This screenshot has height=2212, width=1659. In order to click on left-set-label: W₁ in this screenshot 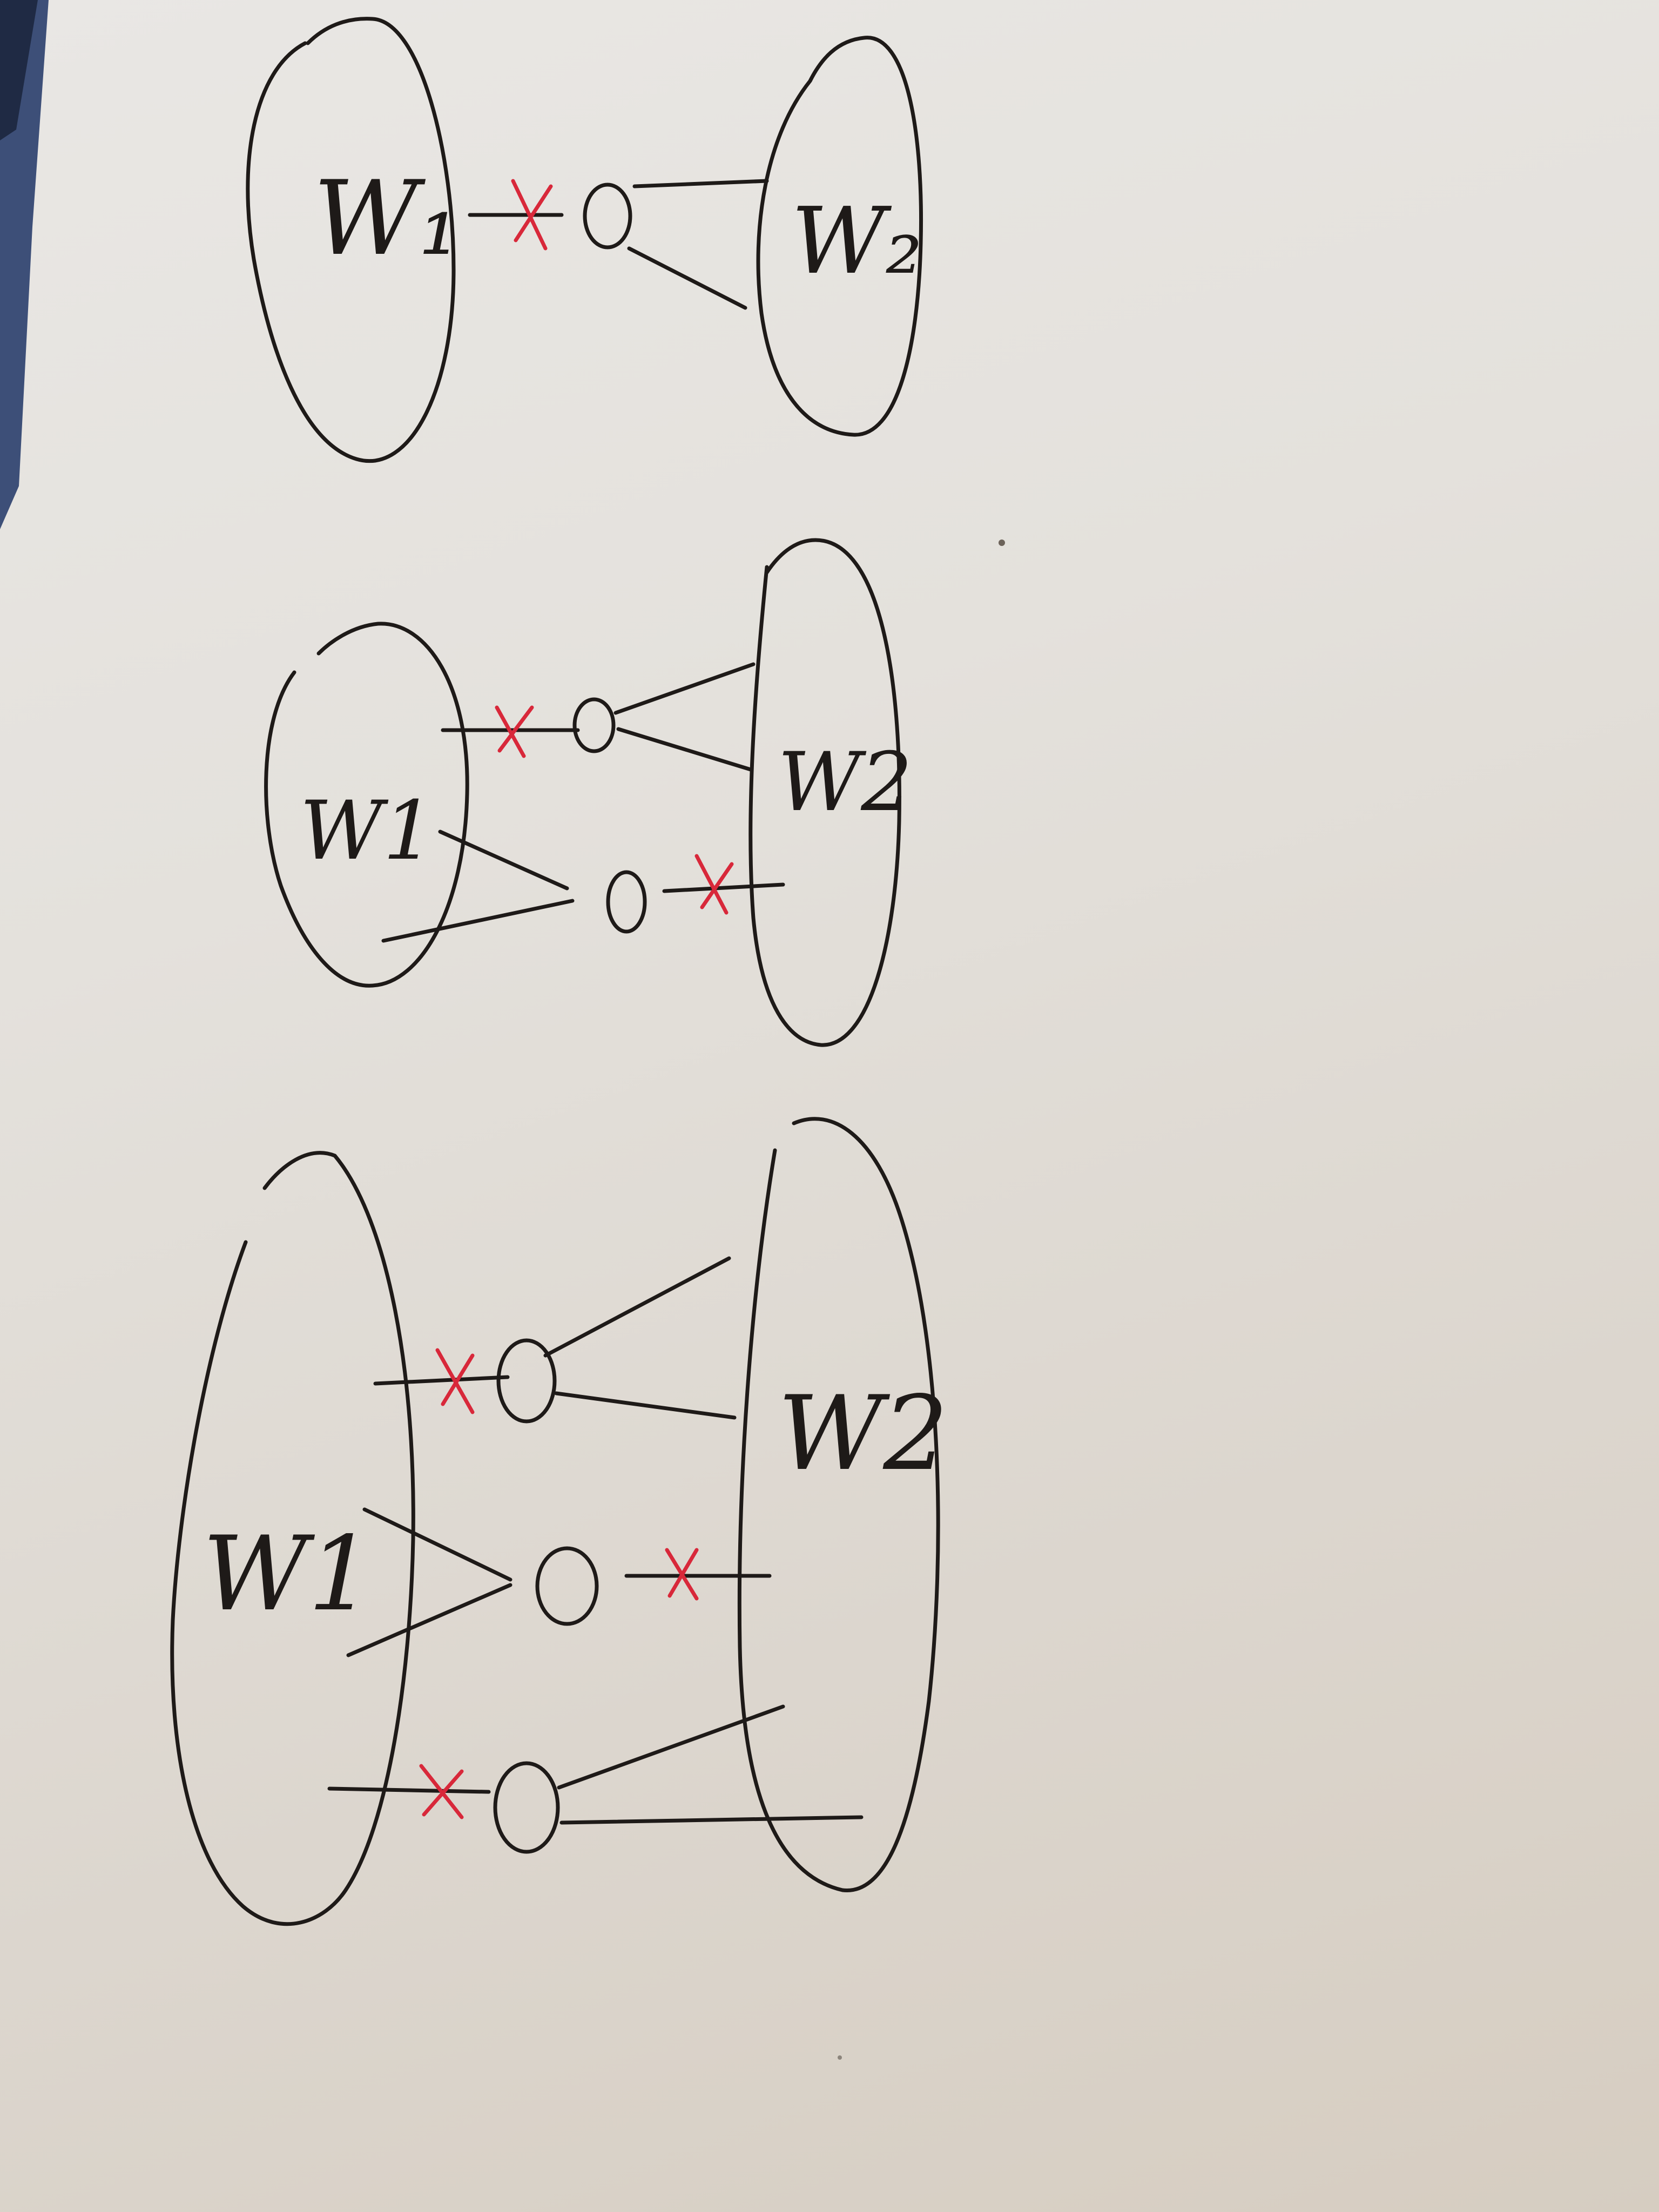, I will do `click(386, 218)`.